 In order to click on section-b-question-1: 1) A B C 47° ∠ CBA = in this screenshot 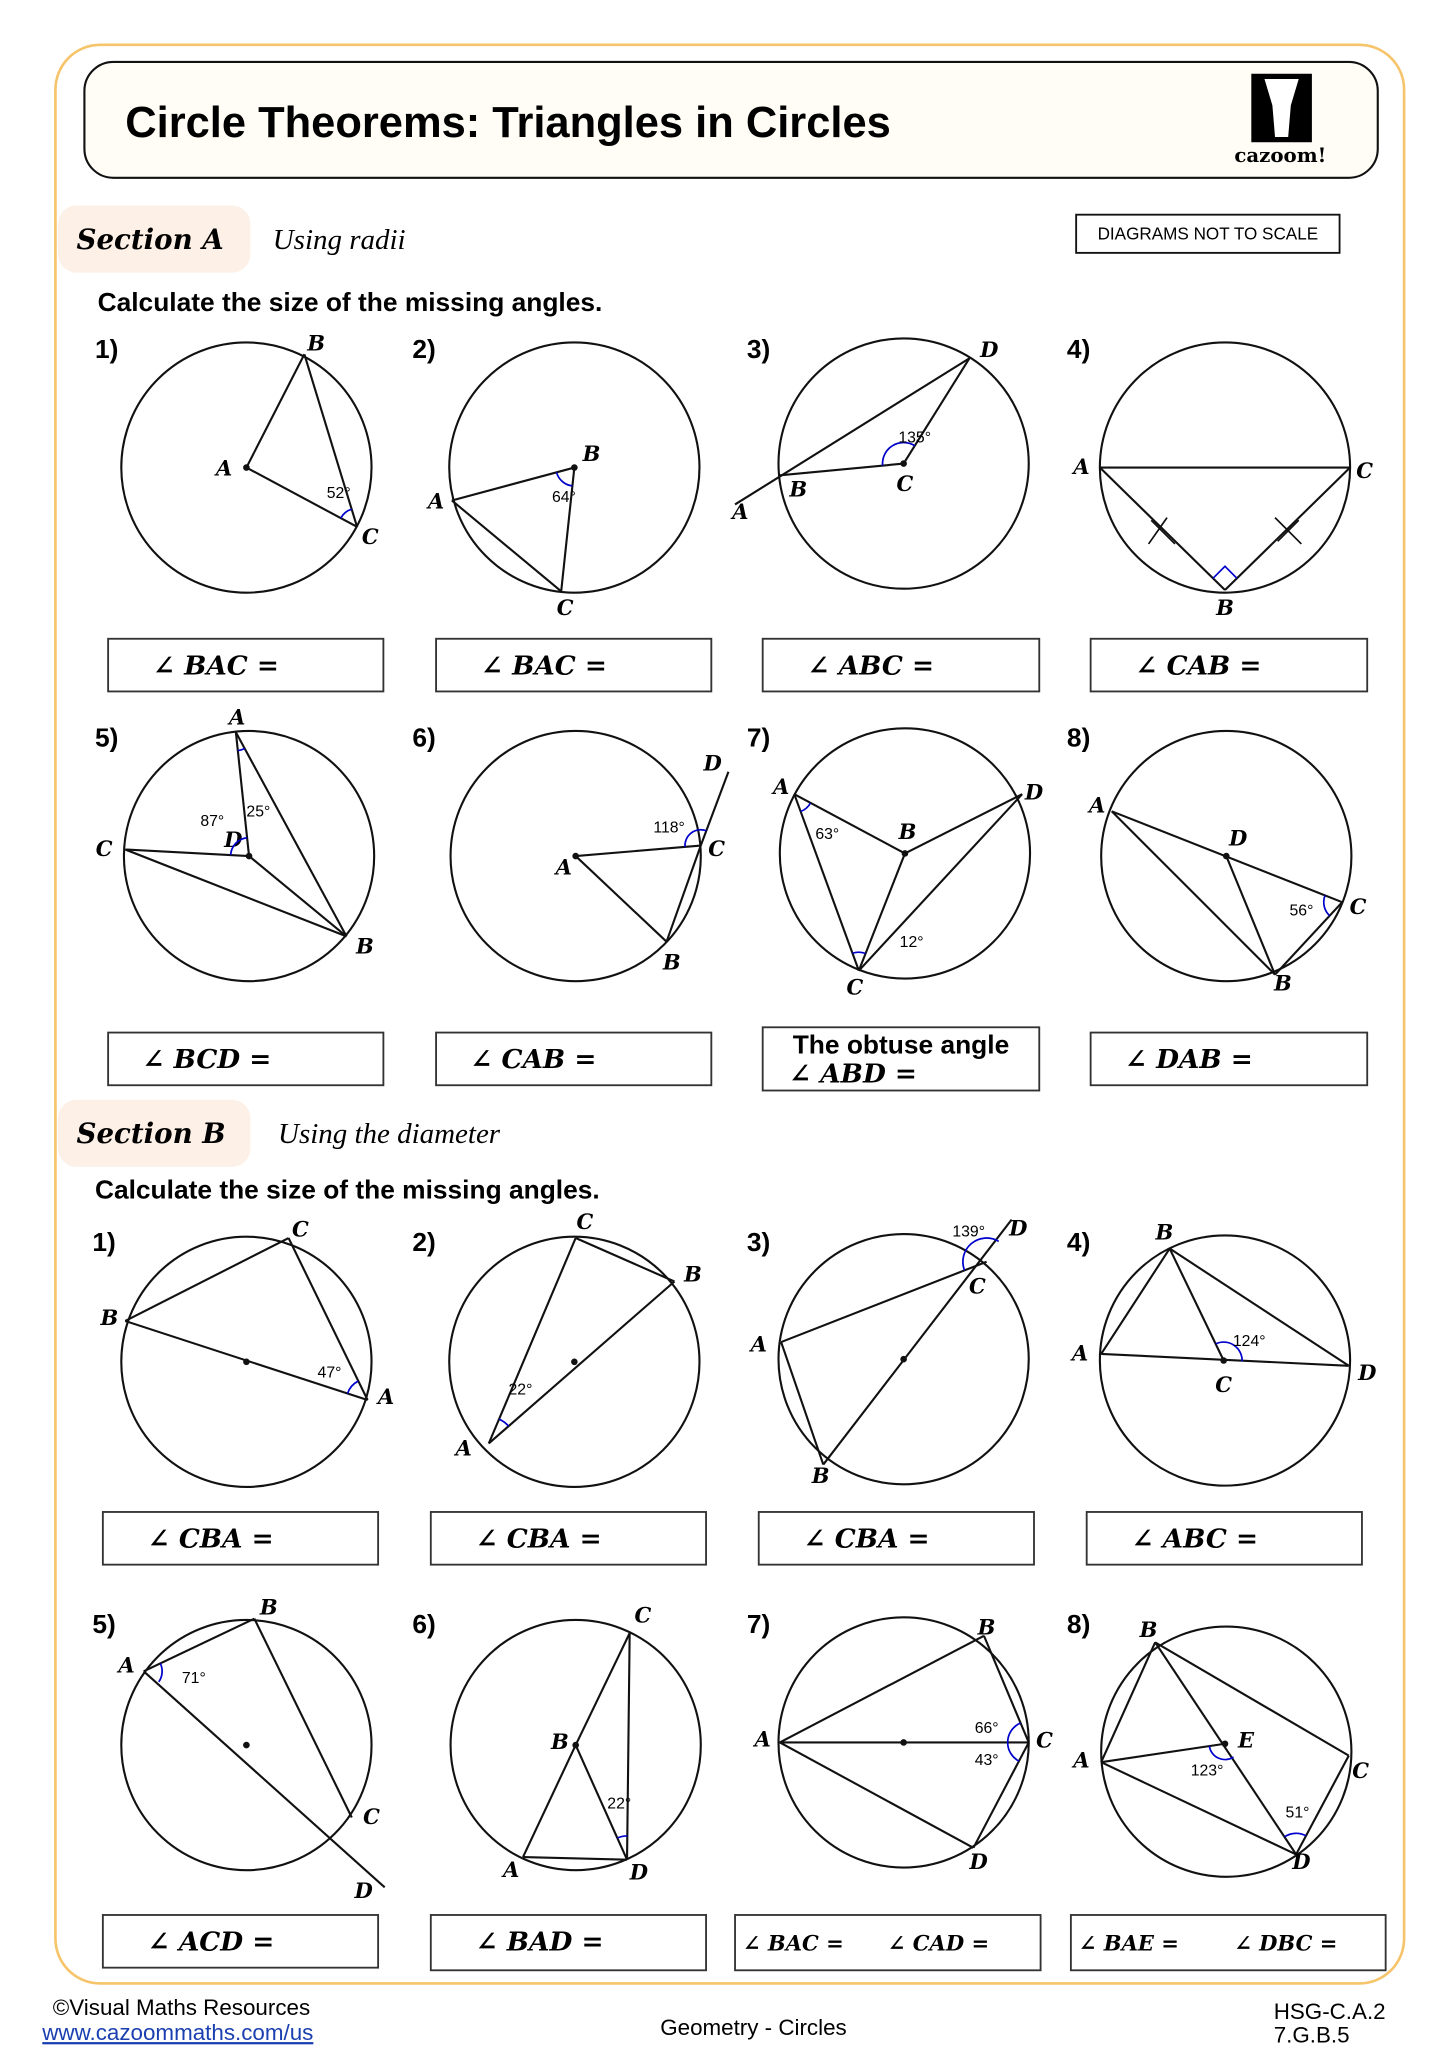, I will do `click(243, 1391)`.